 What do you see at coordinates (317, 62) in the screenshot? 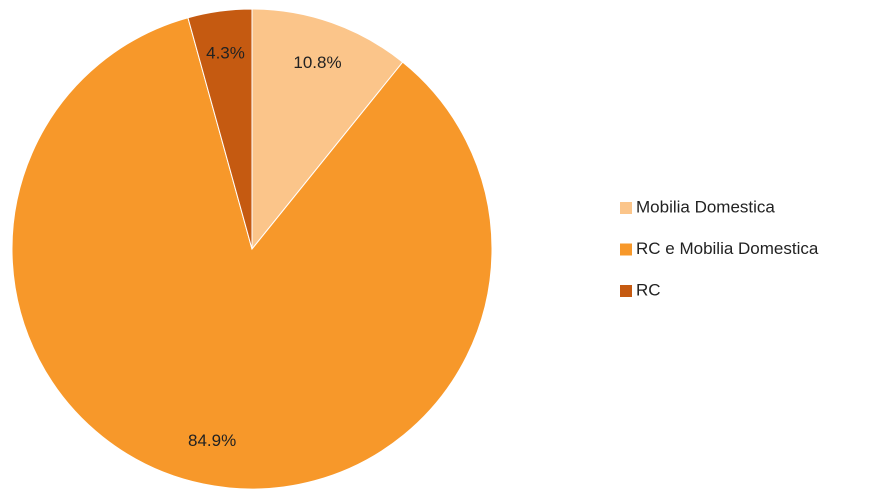
I see `data-label: 10.8%` at bounding box center [317, 62].